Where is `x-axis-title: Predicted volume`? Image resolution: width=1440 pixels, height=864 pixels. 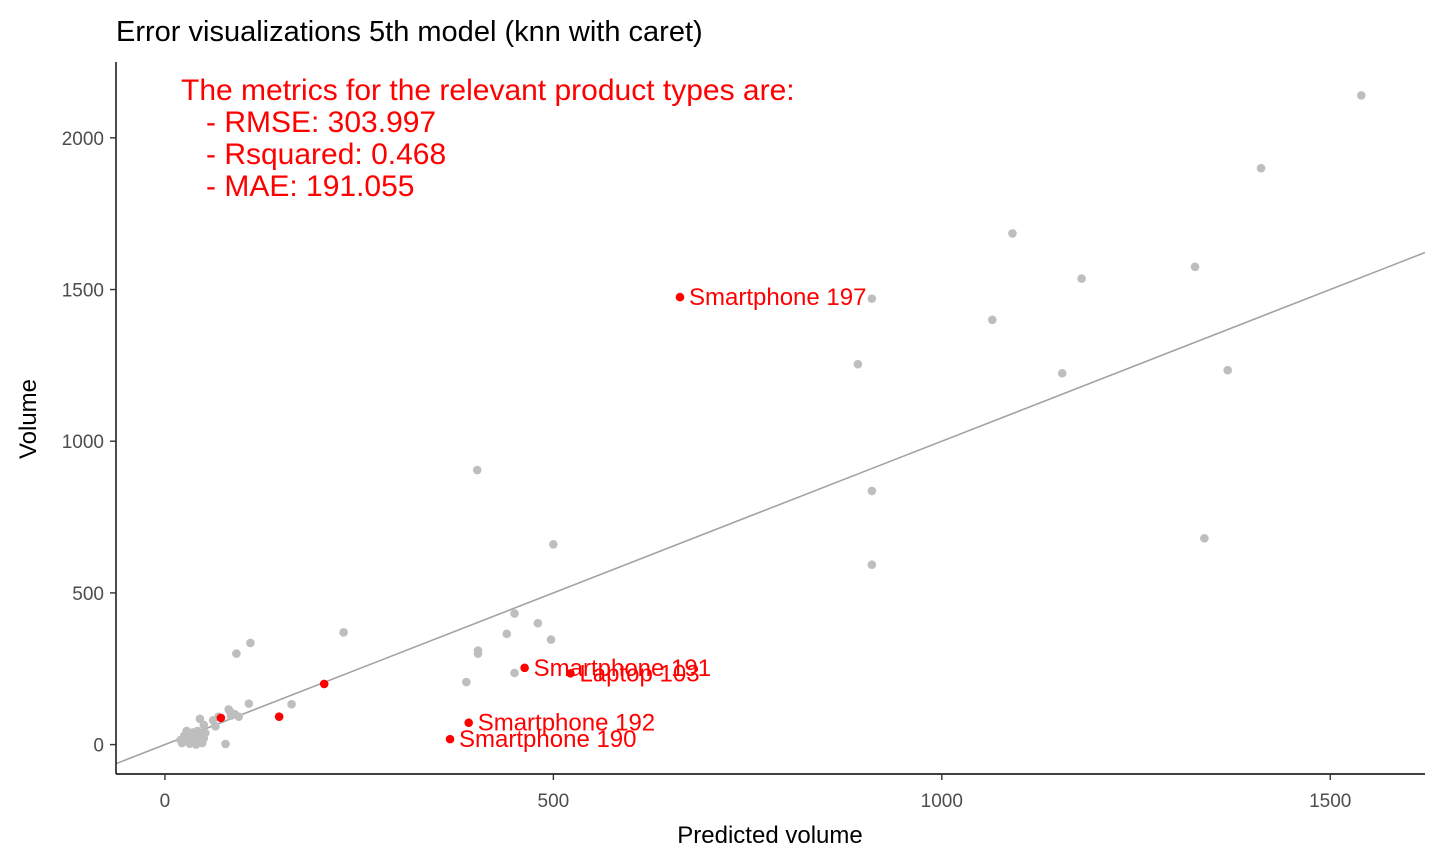
x-axis-title: Predicted volume is located at coordinates (769, 835).